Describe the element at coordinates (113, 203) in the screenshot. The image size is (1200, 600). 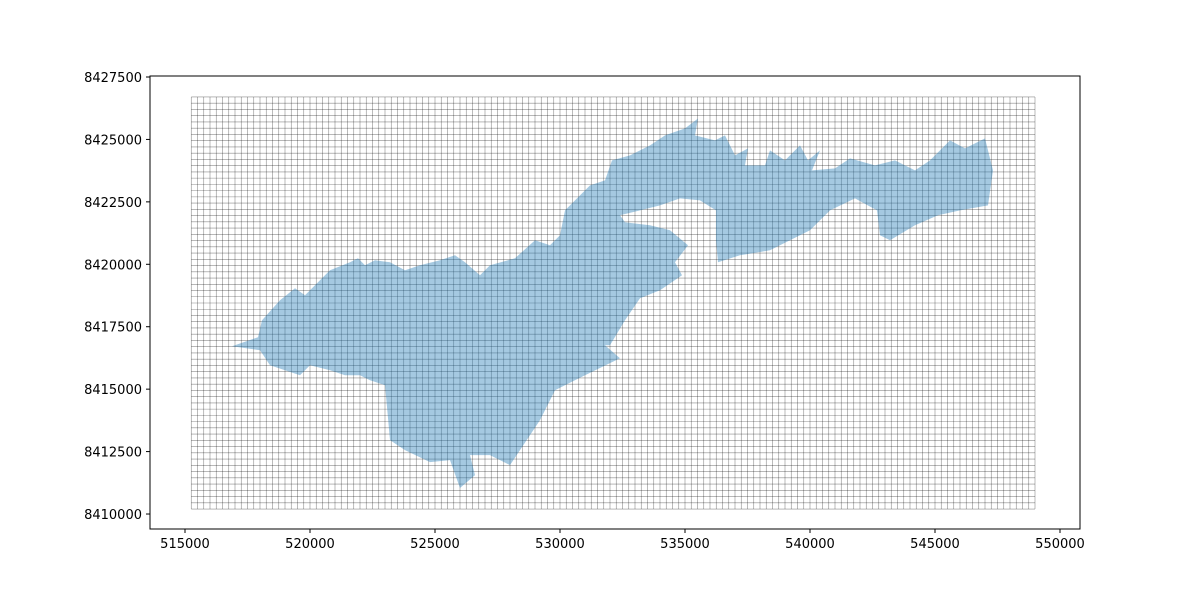
I see `y-tick-label: 8422500` at that location.